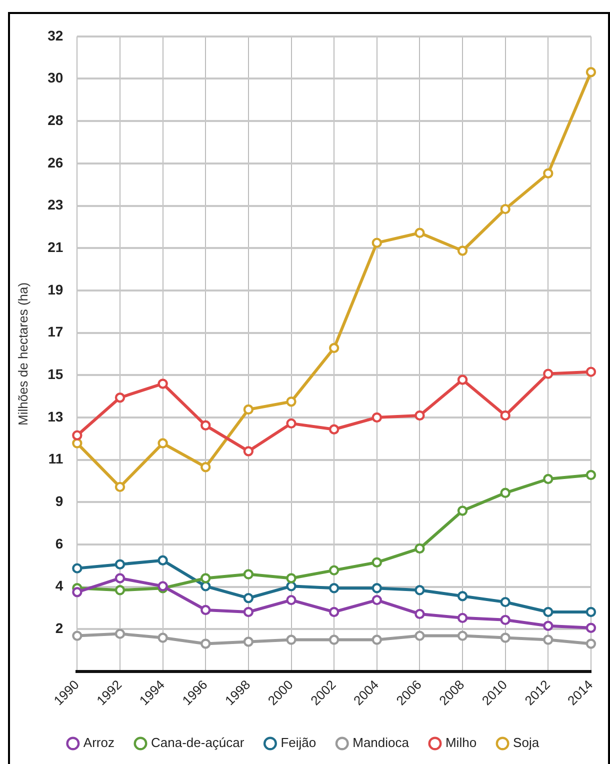 The height and width of the screenshot is (764, 610). I want to click on y-tick-label: 15, so click(56, 374).